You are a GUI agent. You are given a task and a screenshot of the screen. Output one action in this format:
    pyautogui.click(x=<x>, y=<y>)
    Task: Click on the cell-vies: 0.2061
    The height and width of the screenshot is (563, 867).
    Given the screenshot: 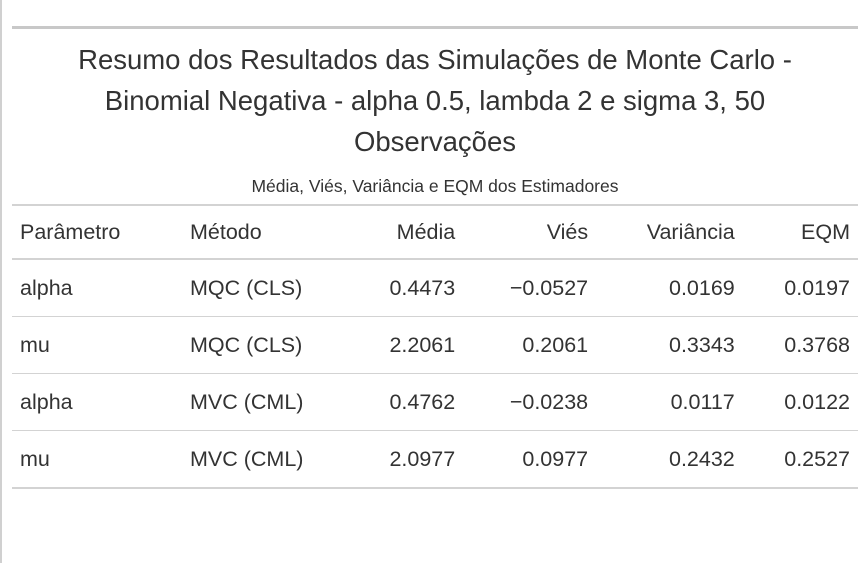 What is the action you would take?
    pyautogui.click(x=530, y=345)
    